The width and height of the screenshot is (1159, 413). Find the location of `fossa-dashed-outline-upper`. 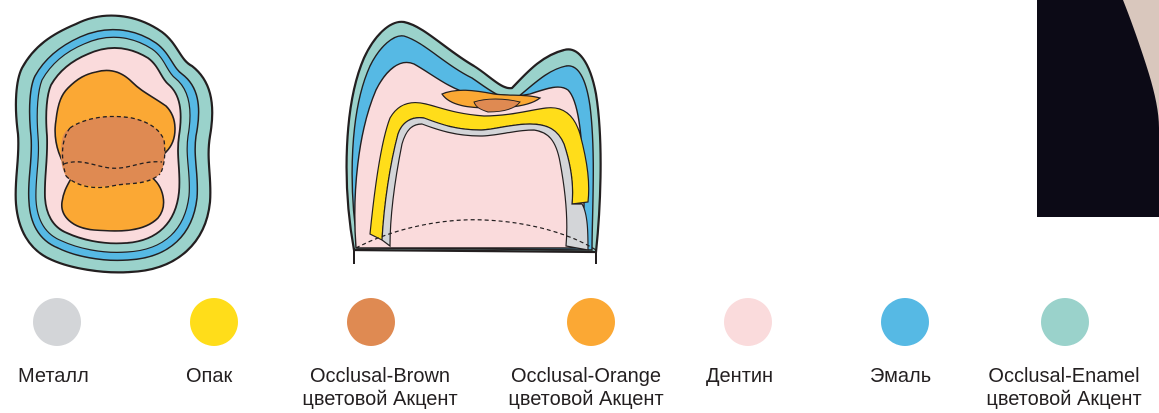

fossa-dashed-outline-upper is located at coordinates (117, 145).